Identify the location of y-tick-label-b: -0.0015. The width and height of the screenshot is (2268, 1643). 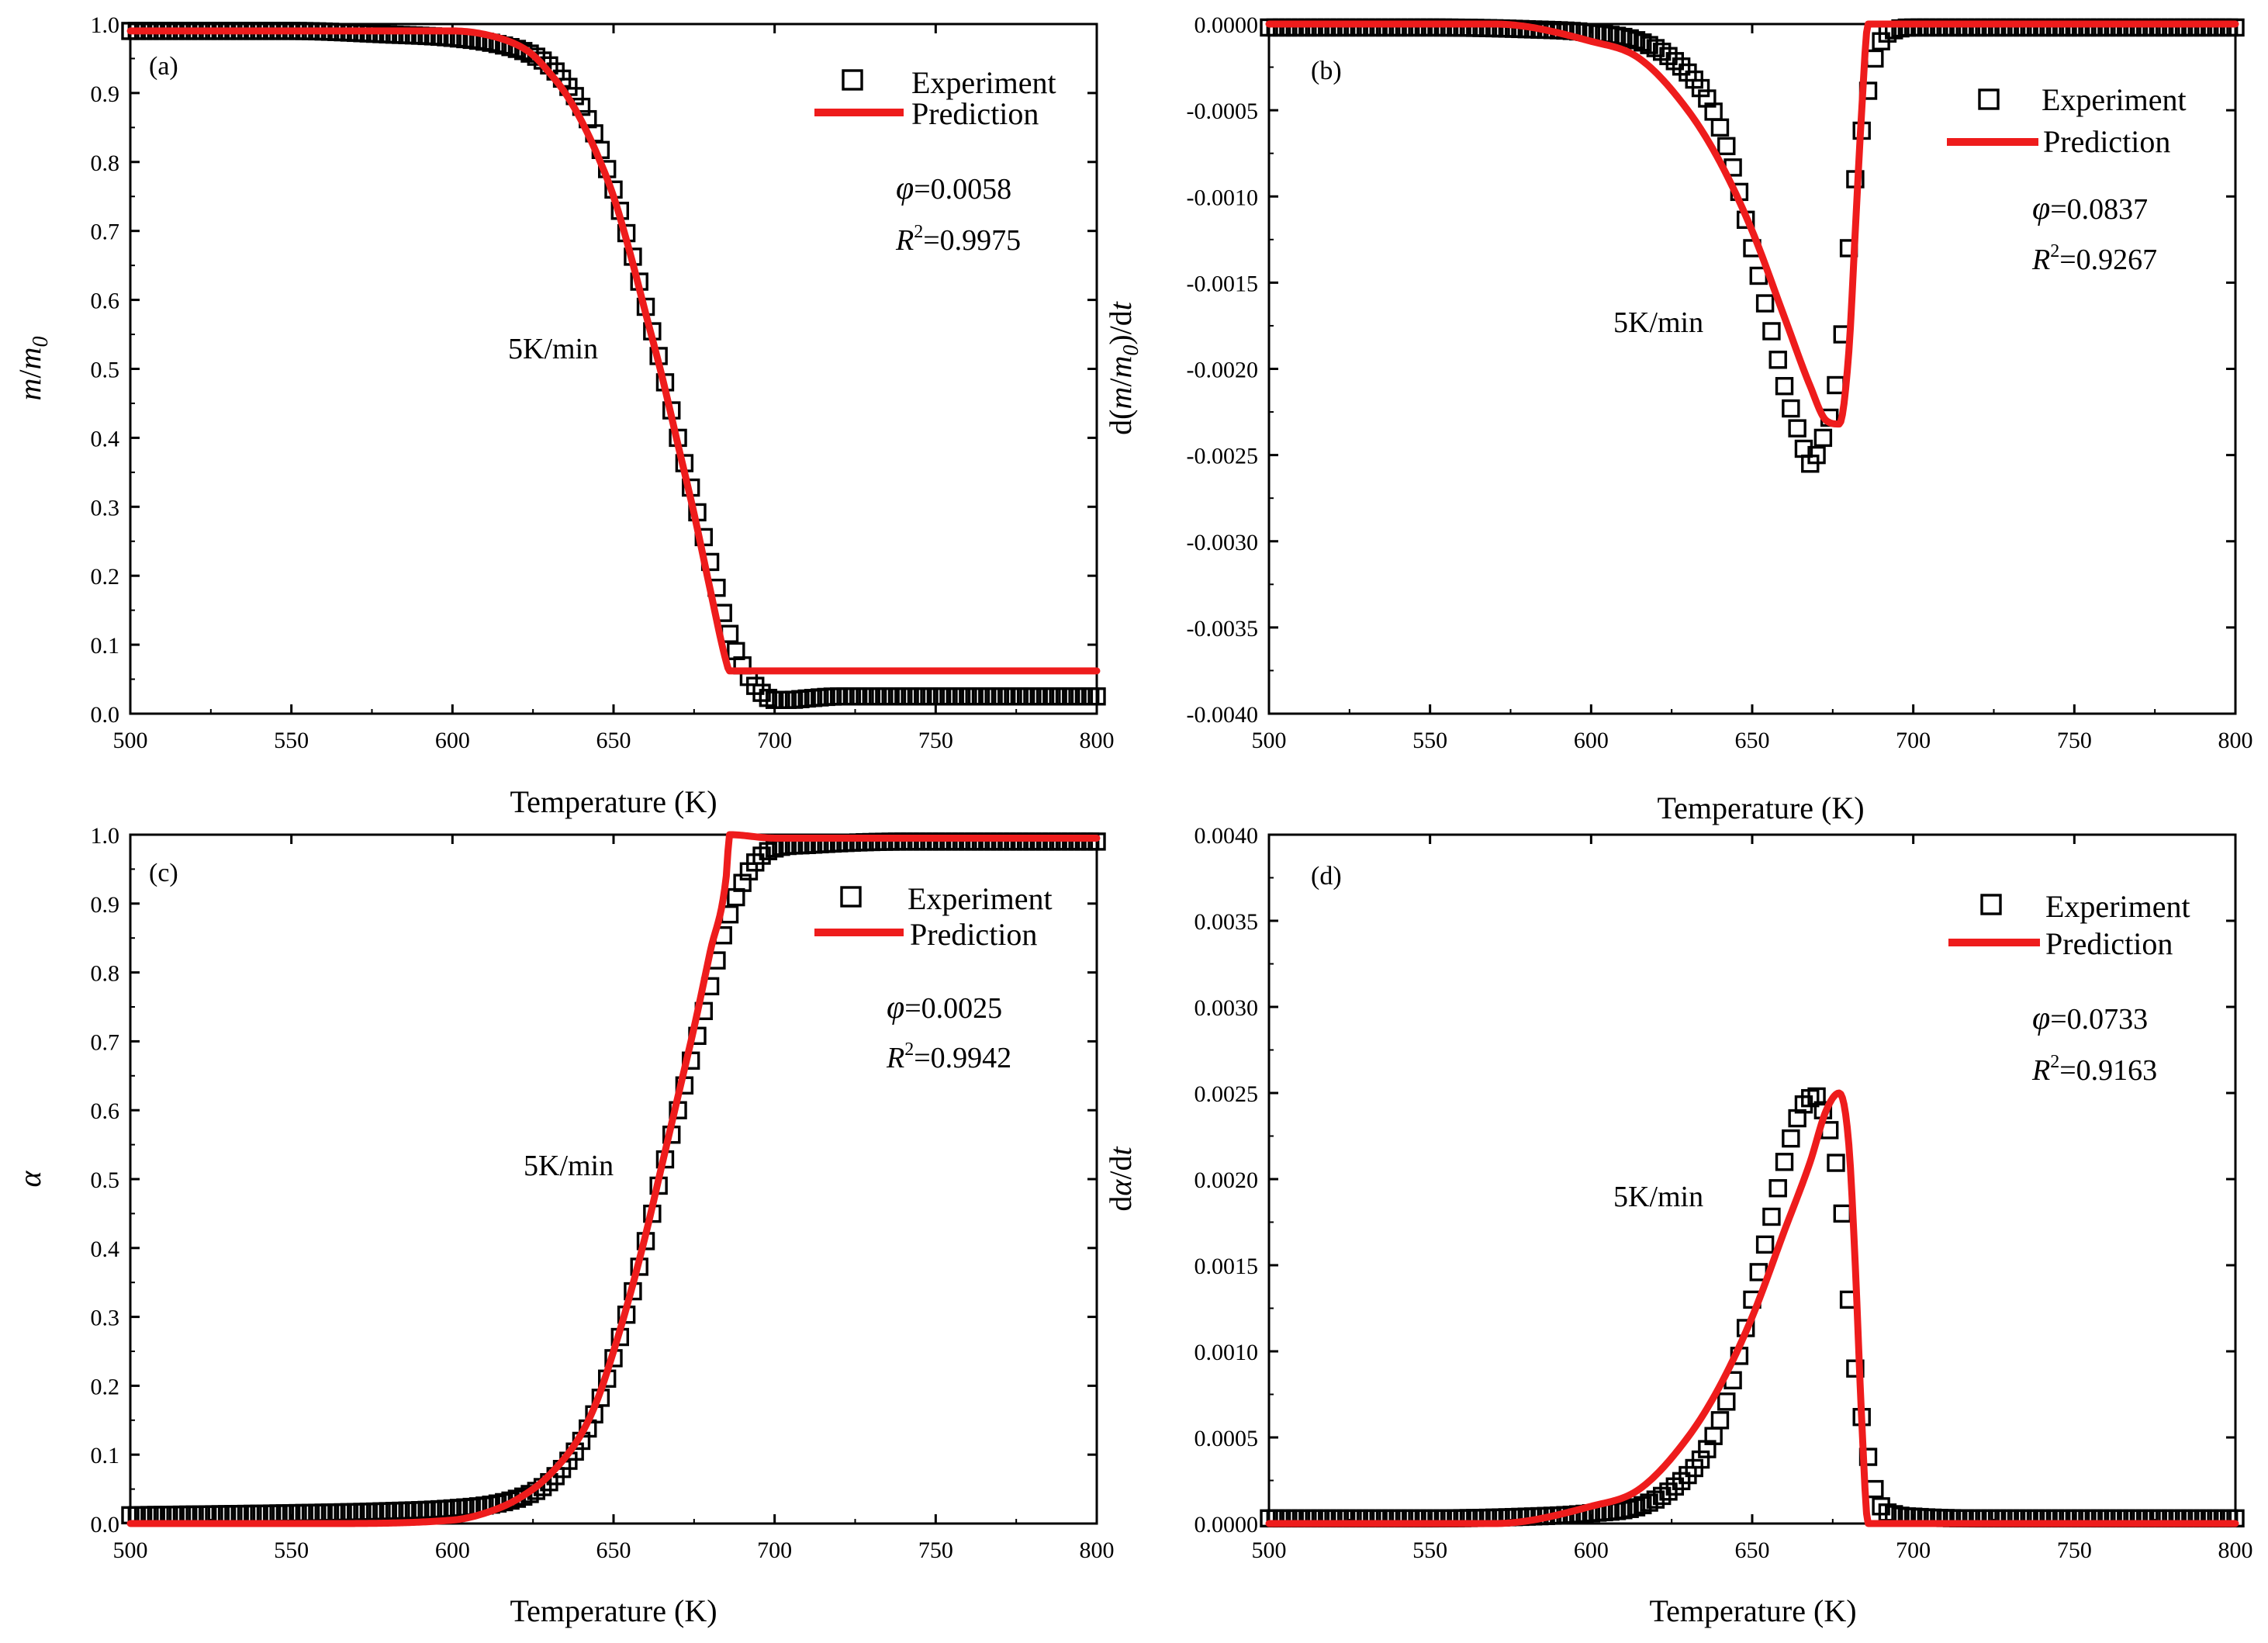
(1223, 283).